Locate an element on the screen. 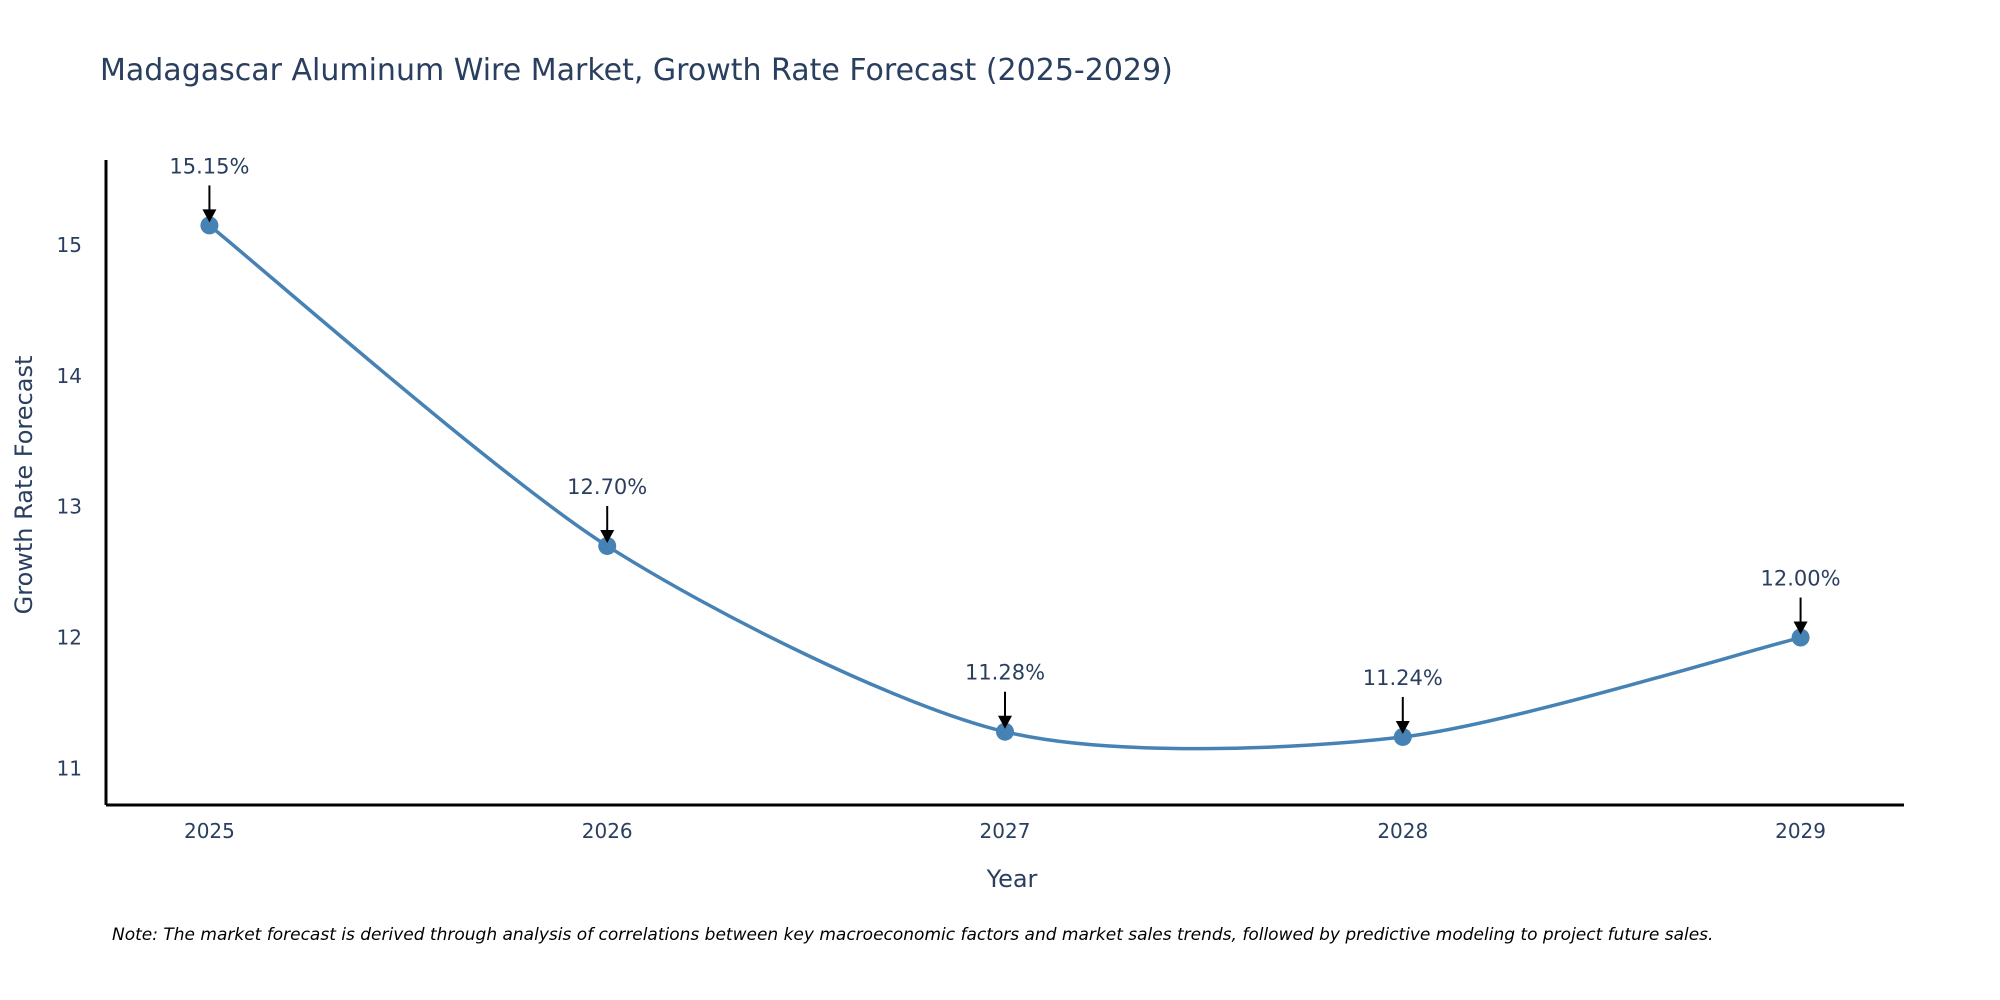 Image resolution: width=2000 pixels, height=1000 pixels. y-tick-label: 12 is located at coordinates (69, 638).